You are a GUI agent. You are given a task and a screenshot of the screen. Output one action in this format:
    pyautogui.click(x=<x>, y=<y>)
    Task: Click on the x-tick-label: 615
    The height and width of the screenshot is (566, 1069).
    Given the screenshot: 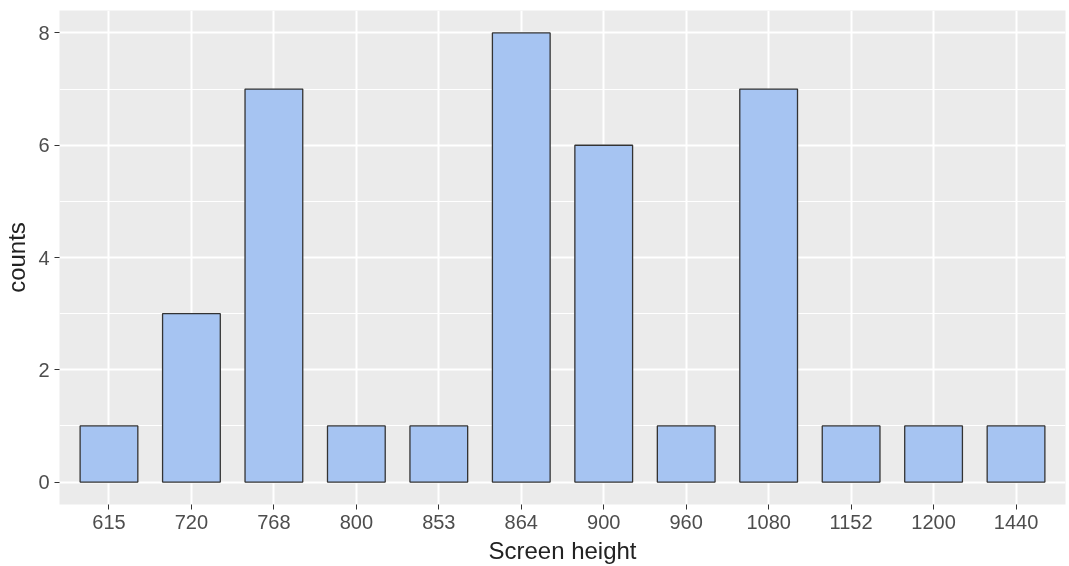 What is the action you would take?
    pyautogui.click(x=109, y=521)
    